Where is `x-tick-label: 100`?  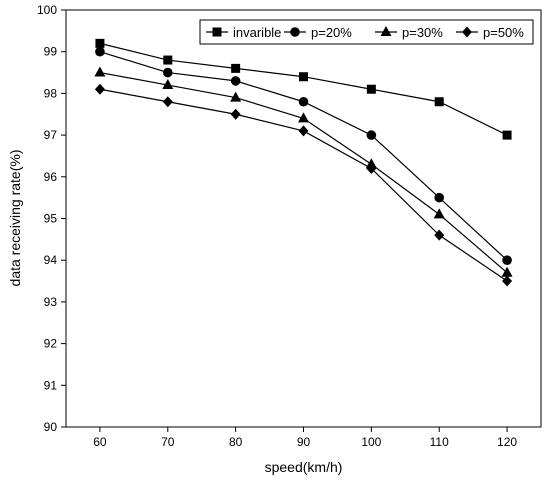 x-tick-label: 100 is located at coordinates (371, 442).